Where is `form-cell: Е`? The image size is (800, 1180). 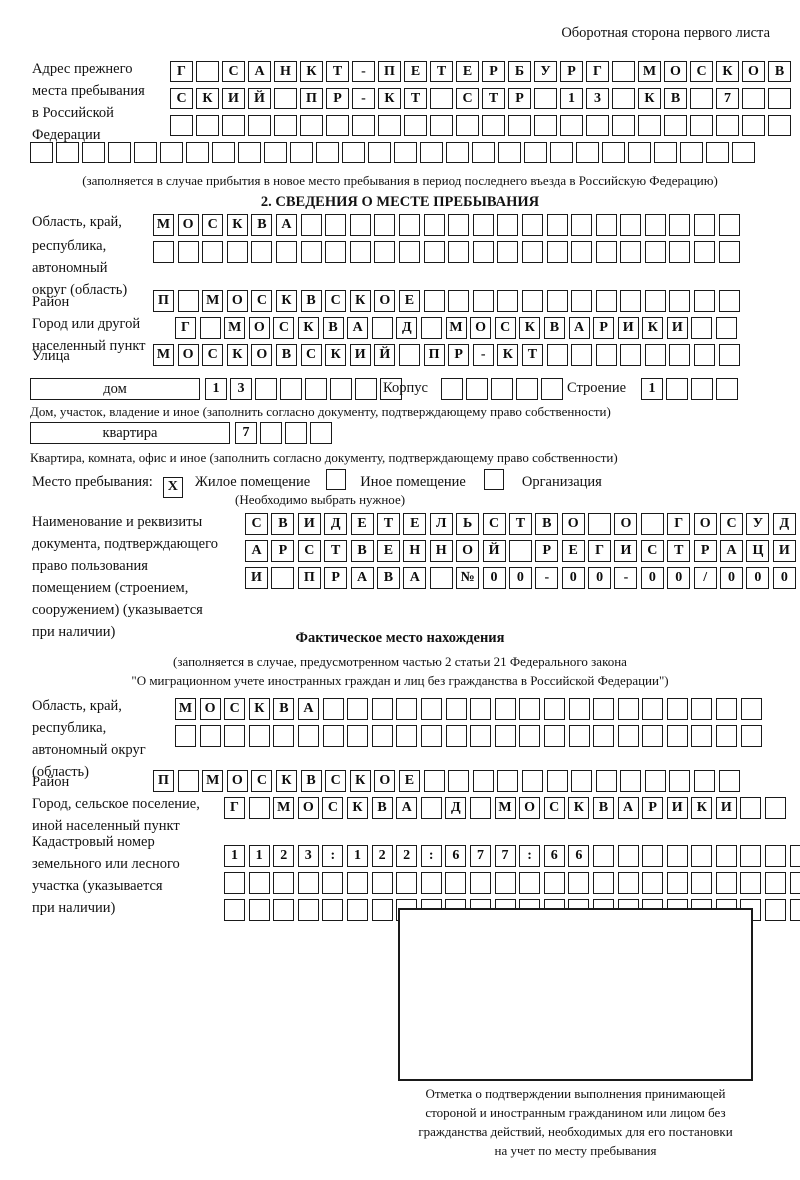 form-cell: Е is located at coordinates (467, 71).